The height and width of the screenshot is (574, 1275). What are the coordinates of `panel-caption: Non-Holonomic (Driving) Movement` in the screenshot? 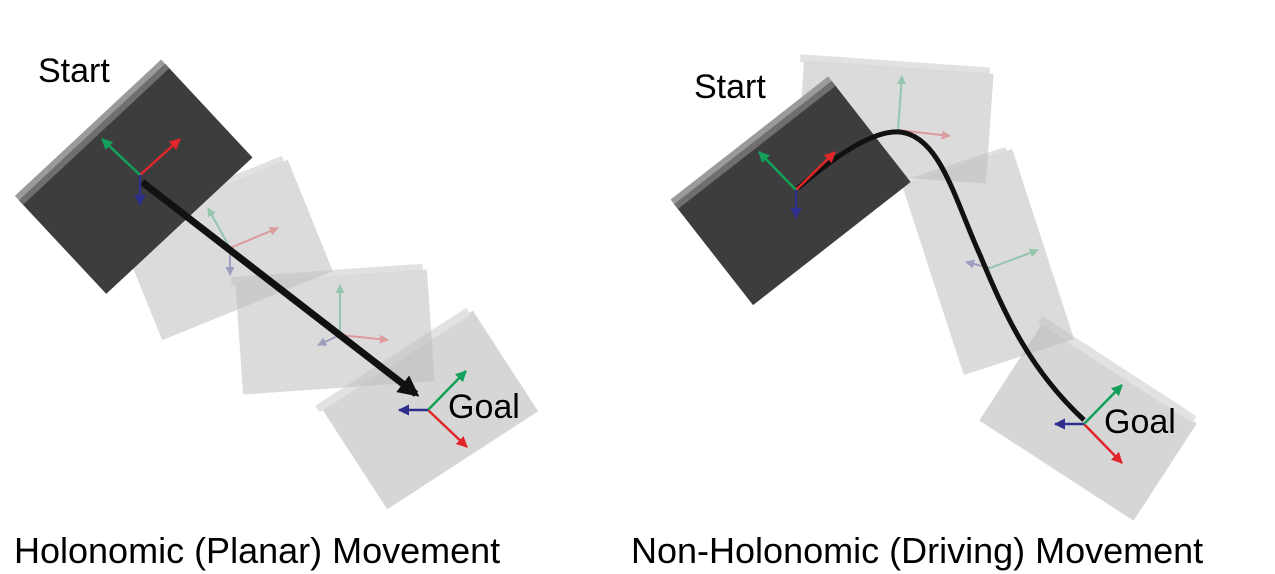 It's located at (917, 550).